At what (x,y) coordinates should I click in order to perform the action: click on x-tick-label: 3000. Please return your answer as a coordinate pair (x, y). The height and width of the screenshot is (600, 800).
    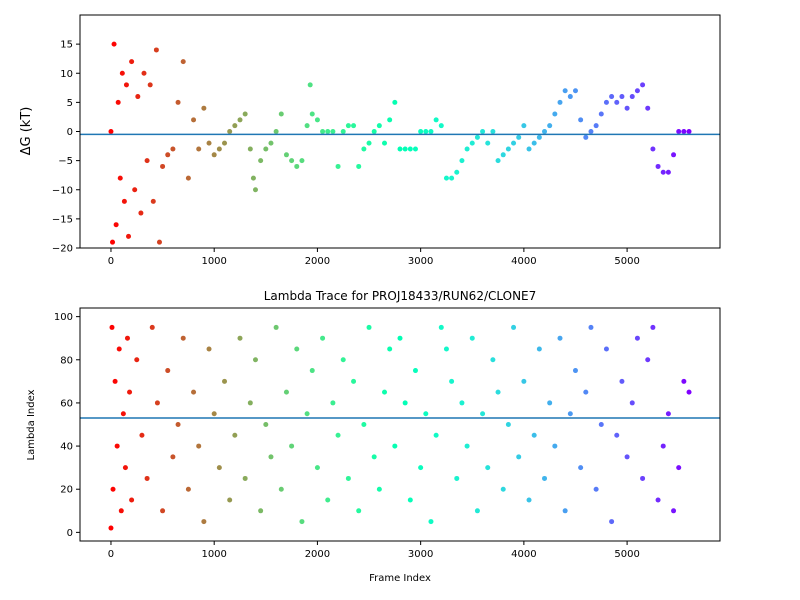
    Looking at the image, I should click on (420, 554).